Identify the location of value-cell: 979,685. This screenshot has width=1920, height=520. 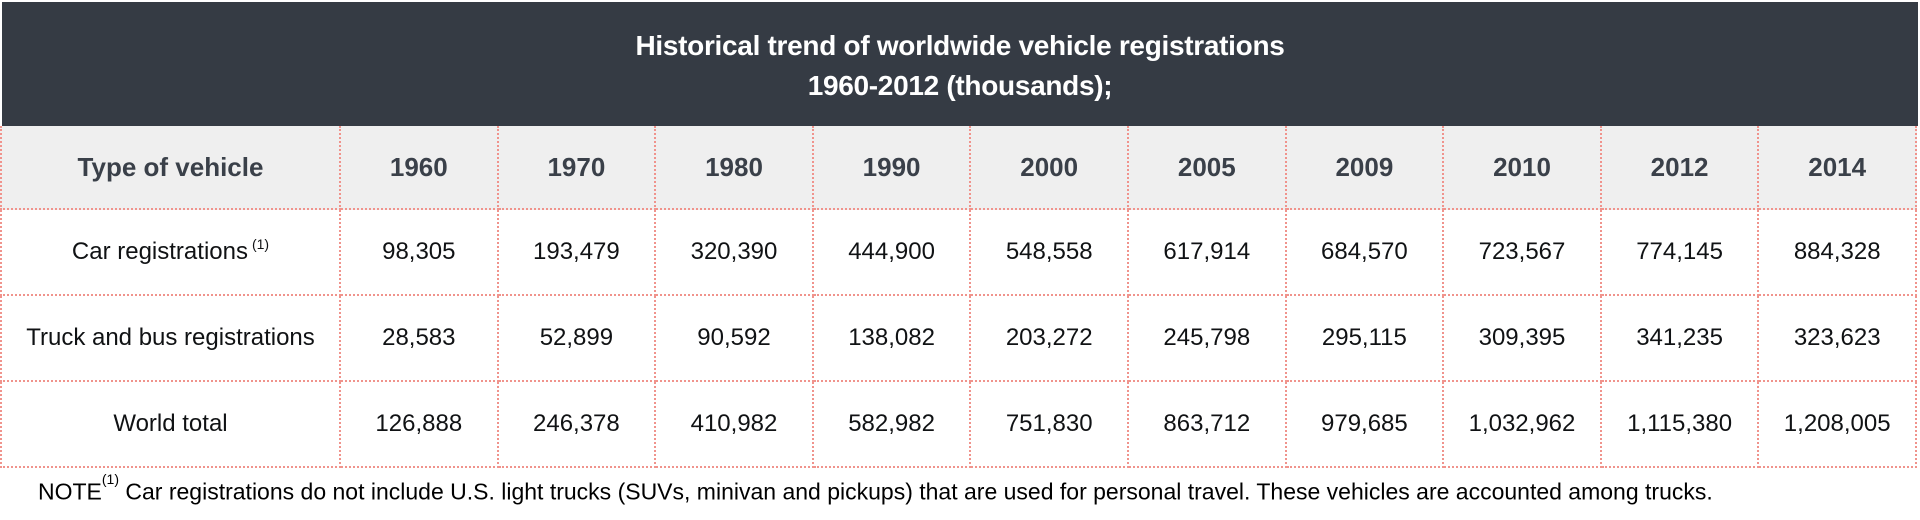
(1365, 425).